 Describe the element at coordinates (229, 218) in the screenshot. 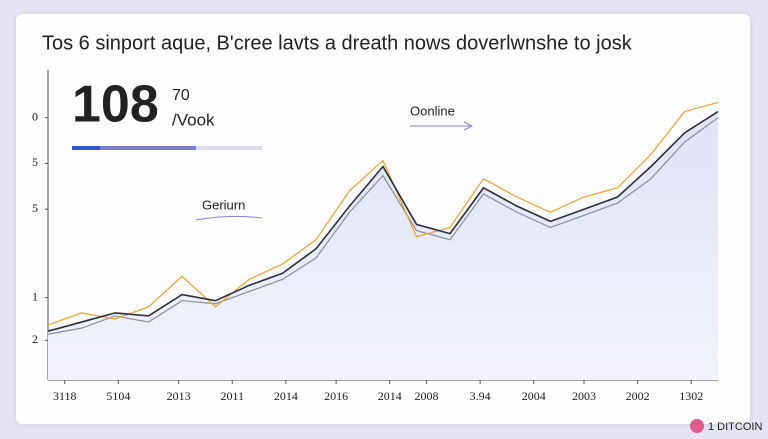

I see `annotation-underline` at that location.